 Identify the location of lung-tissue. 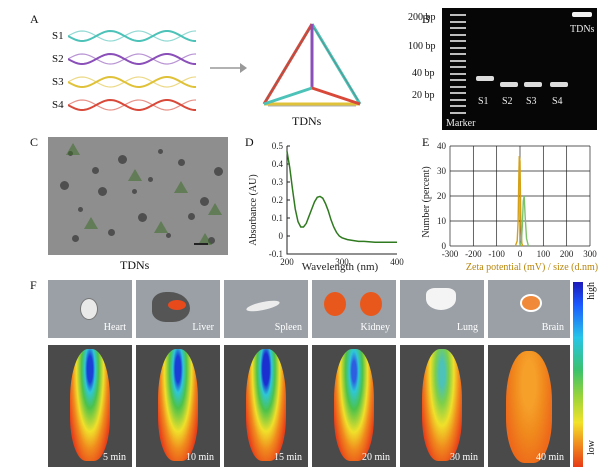
(441, 299).